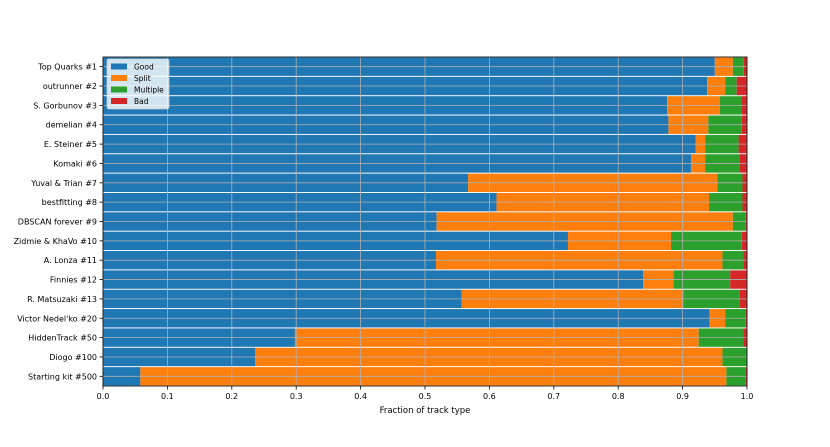  I want to click on y-tick-label-6: Yuval & Trian #7, so click(63, 183).